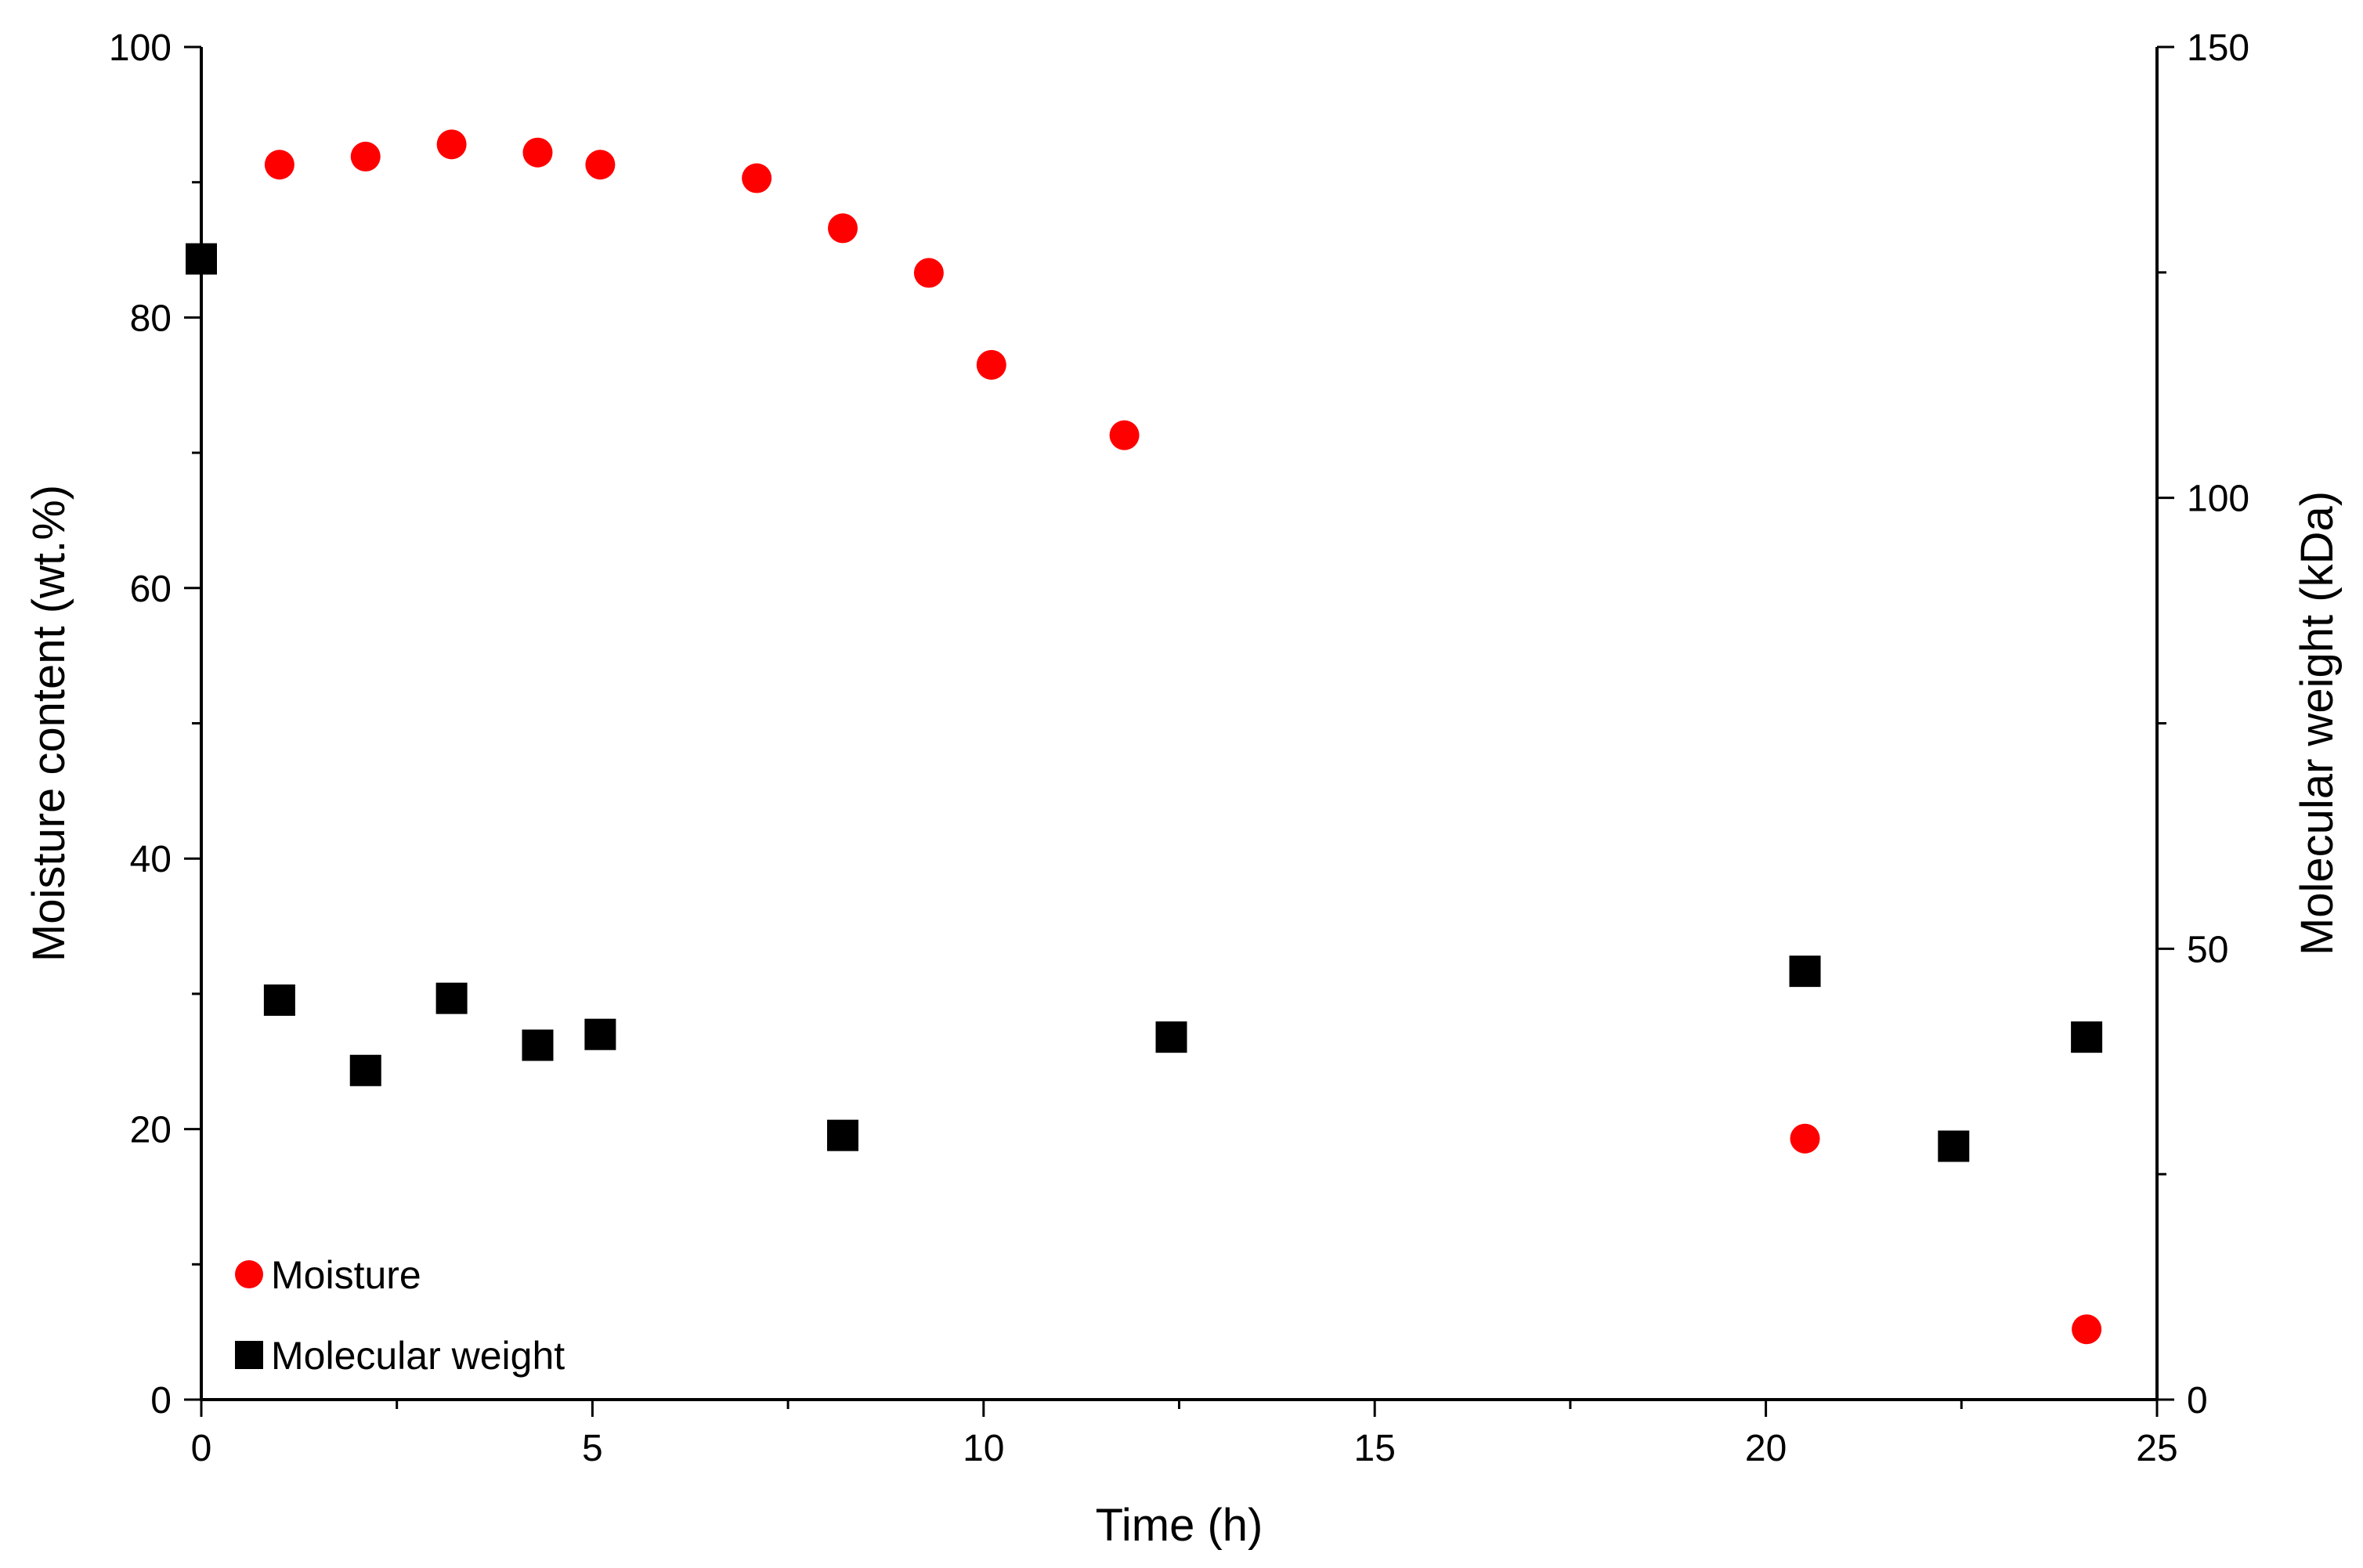  I want to click on legend: Moisture Molecular weight, so click(400, 1315).